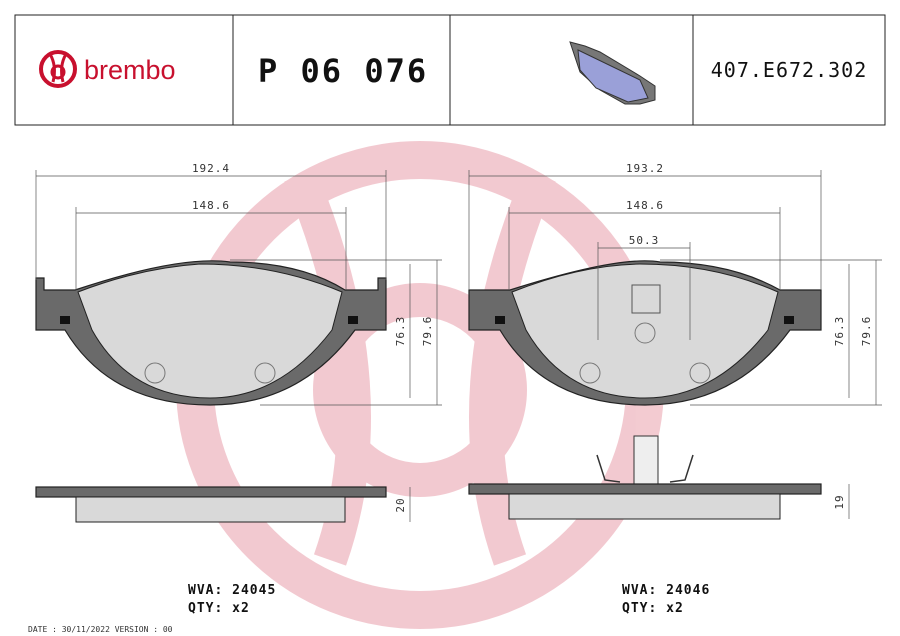  What do you see at coordinates (612, 73) in the screenshot?
I see `pad-icon` at bounding box center [612, 73].